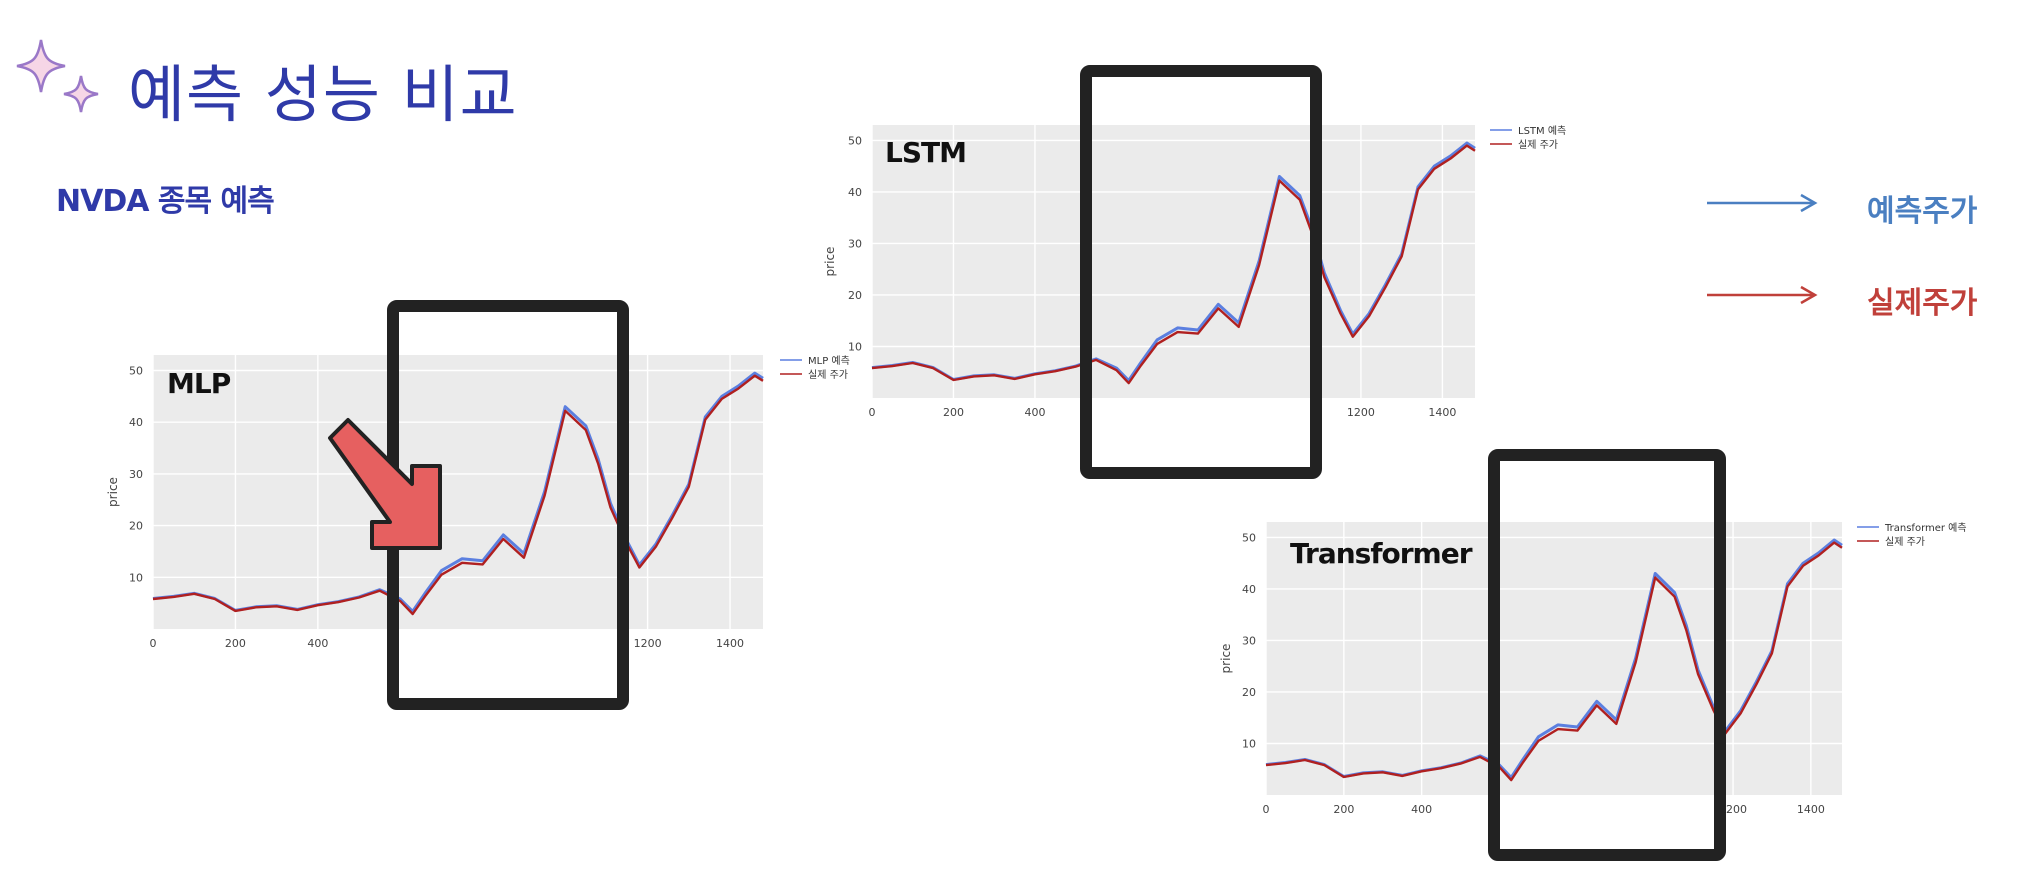 The image size is (2030, 892). What do you see at coordinates (41, 66) in the screenshot?
I see `sparkle-large` at bounding box center [41, 66].